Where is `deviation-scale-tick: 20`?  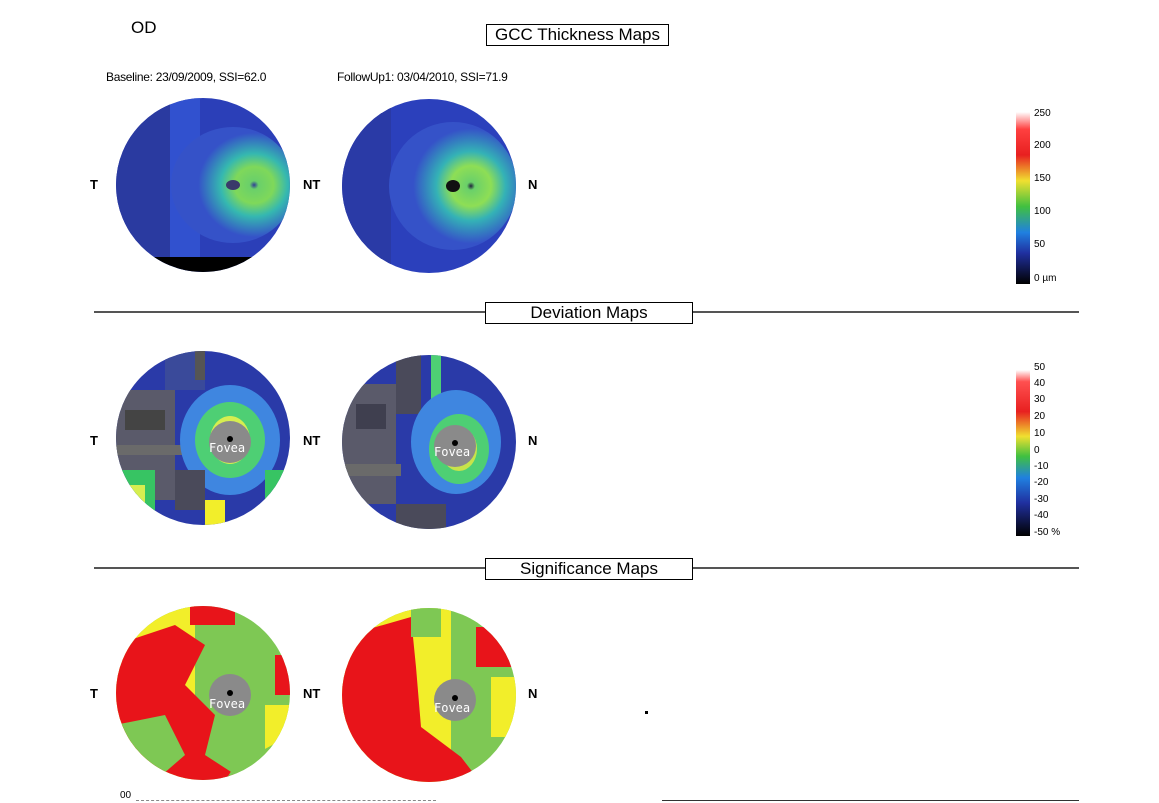
deviation-scale-tick: 20 is located at coordinates (1040, 416).